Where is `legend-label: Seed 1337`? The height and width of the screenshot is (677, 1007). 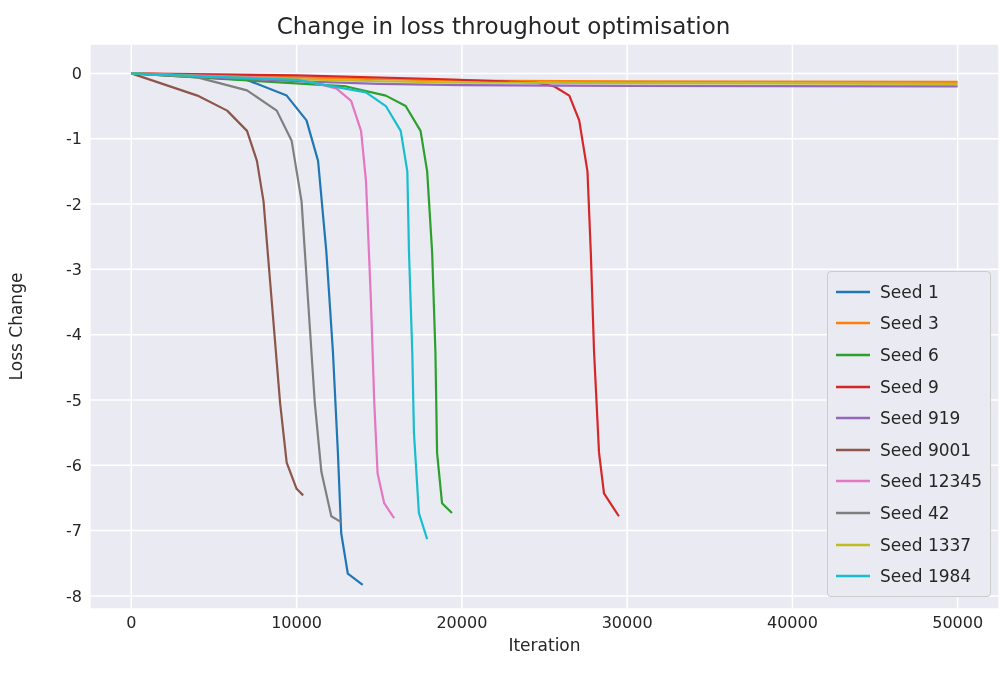
legend-label: Seed 1337 is located at coordinates (926, 544).